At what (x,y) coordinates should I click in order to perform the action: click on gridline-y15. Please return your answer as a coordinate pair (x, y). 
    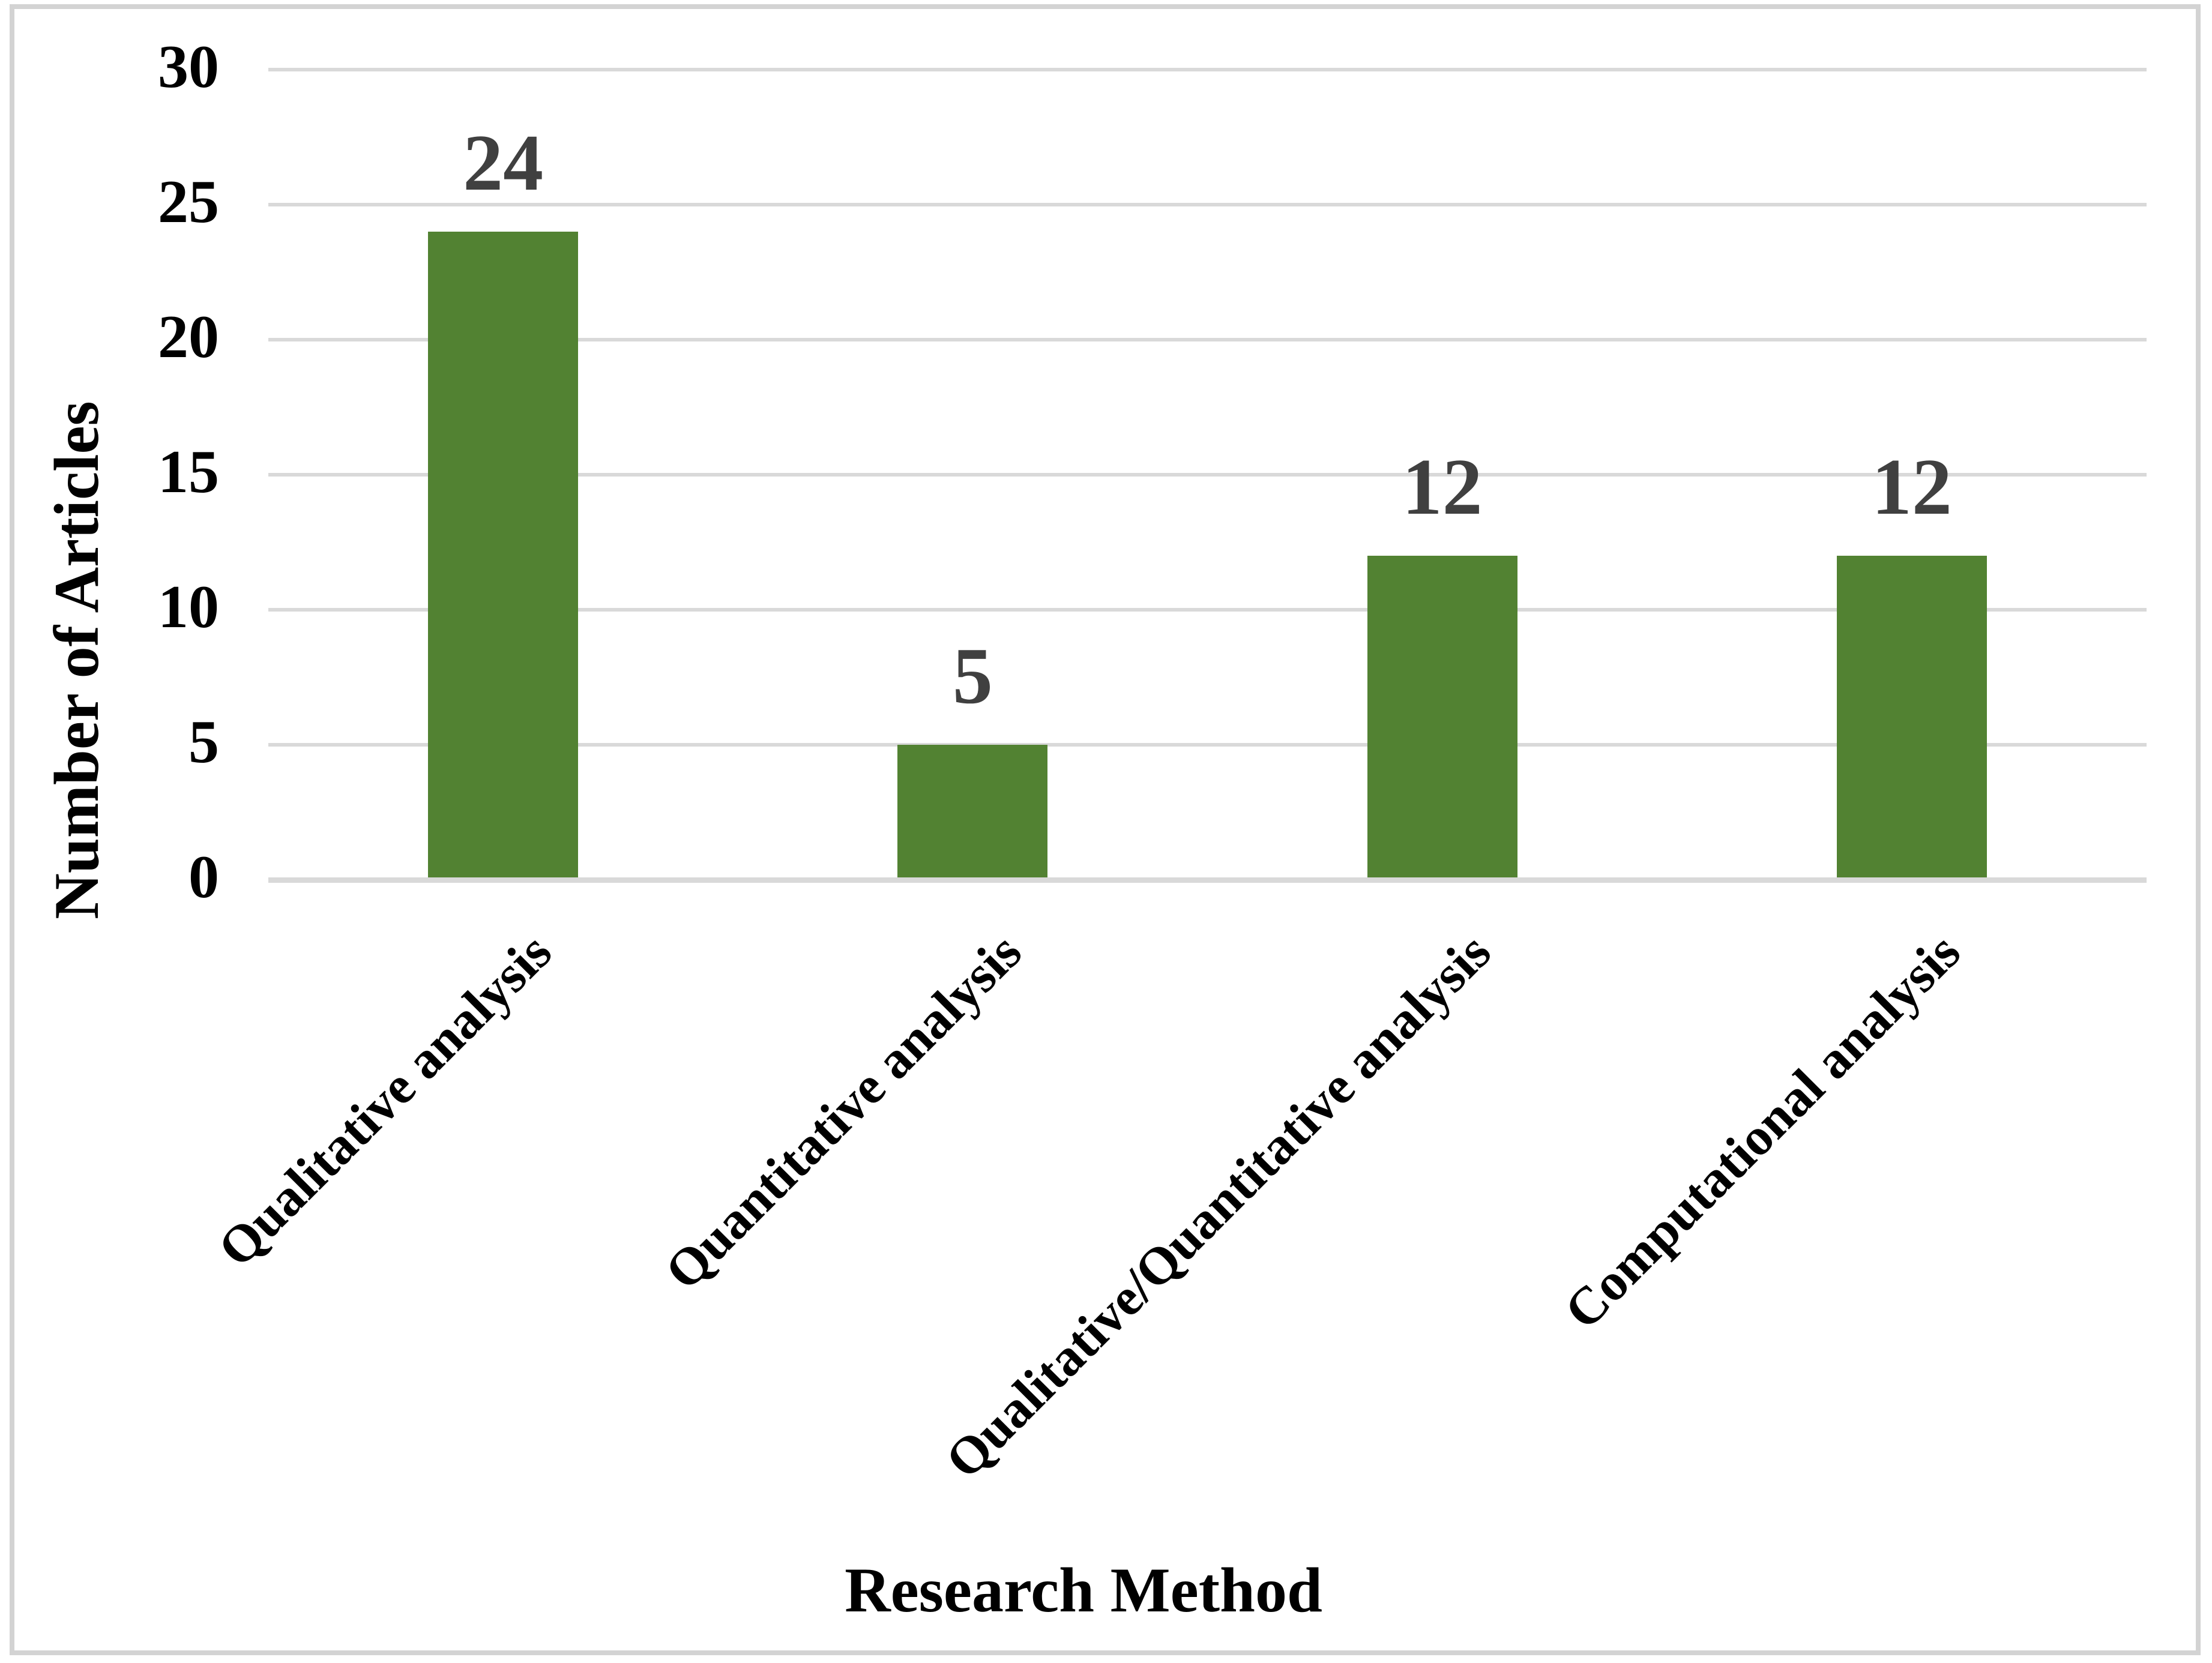
    Looking at the image, I should click on (1207, 475).